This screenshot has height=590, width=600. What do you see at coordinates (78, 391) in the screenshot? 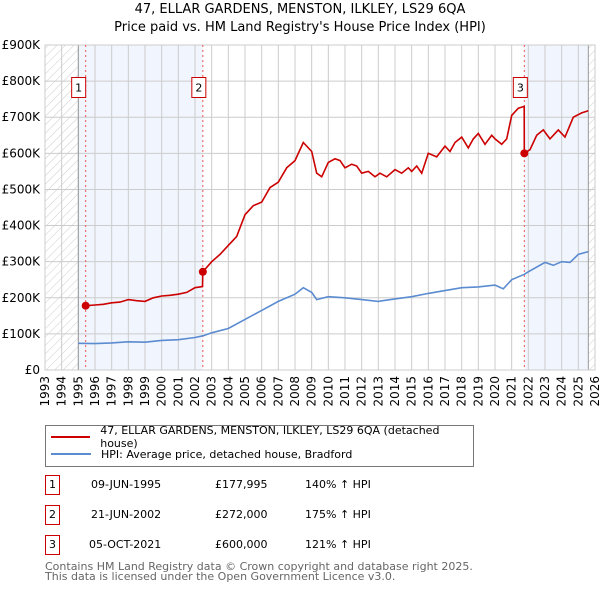
I see `x-tick-label: 1995` at bounding box center [78, 391].